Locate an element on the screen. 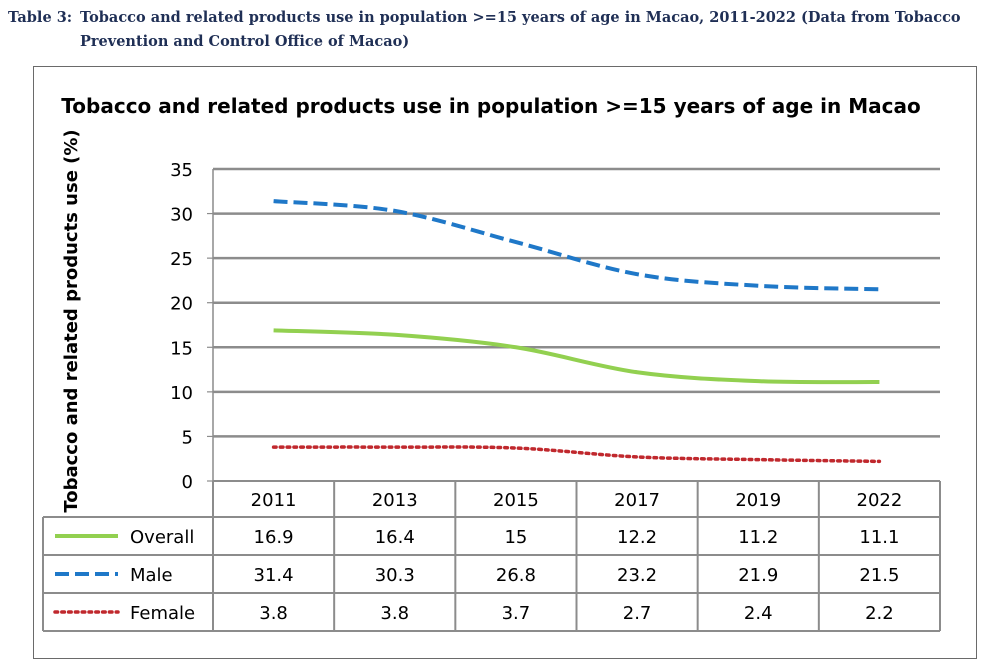 This screenshot has height=665, width=983. y-tick-label: 25 is located at coordinates (181, 259).